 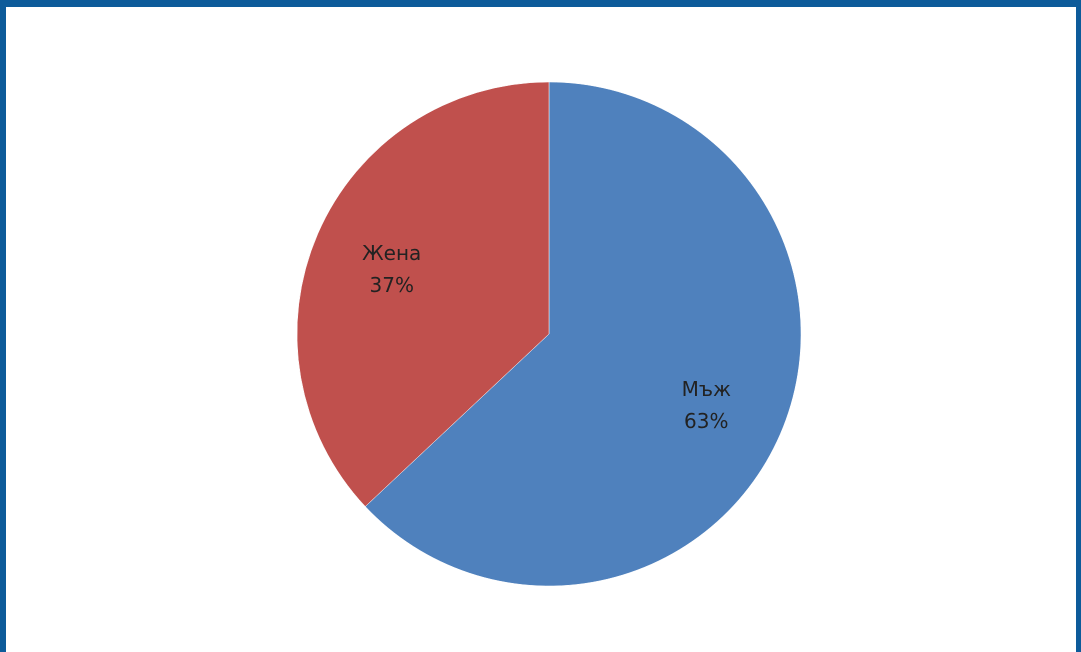 I want to click on pie-data-labels: Мъж 63% Жена 37%, so click(x=546, y=337).